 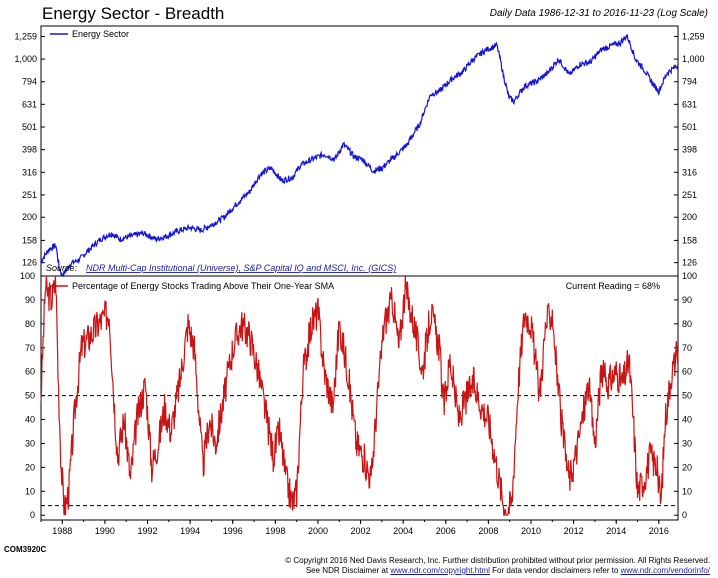 What do you see at coordinates (555, 570) in the screenshot?
I see `vendor-prefix: For data vendor disclaimers refer to` at bounding box center [555, 570].